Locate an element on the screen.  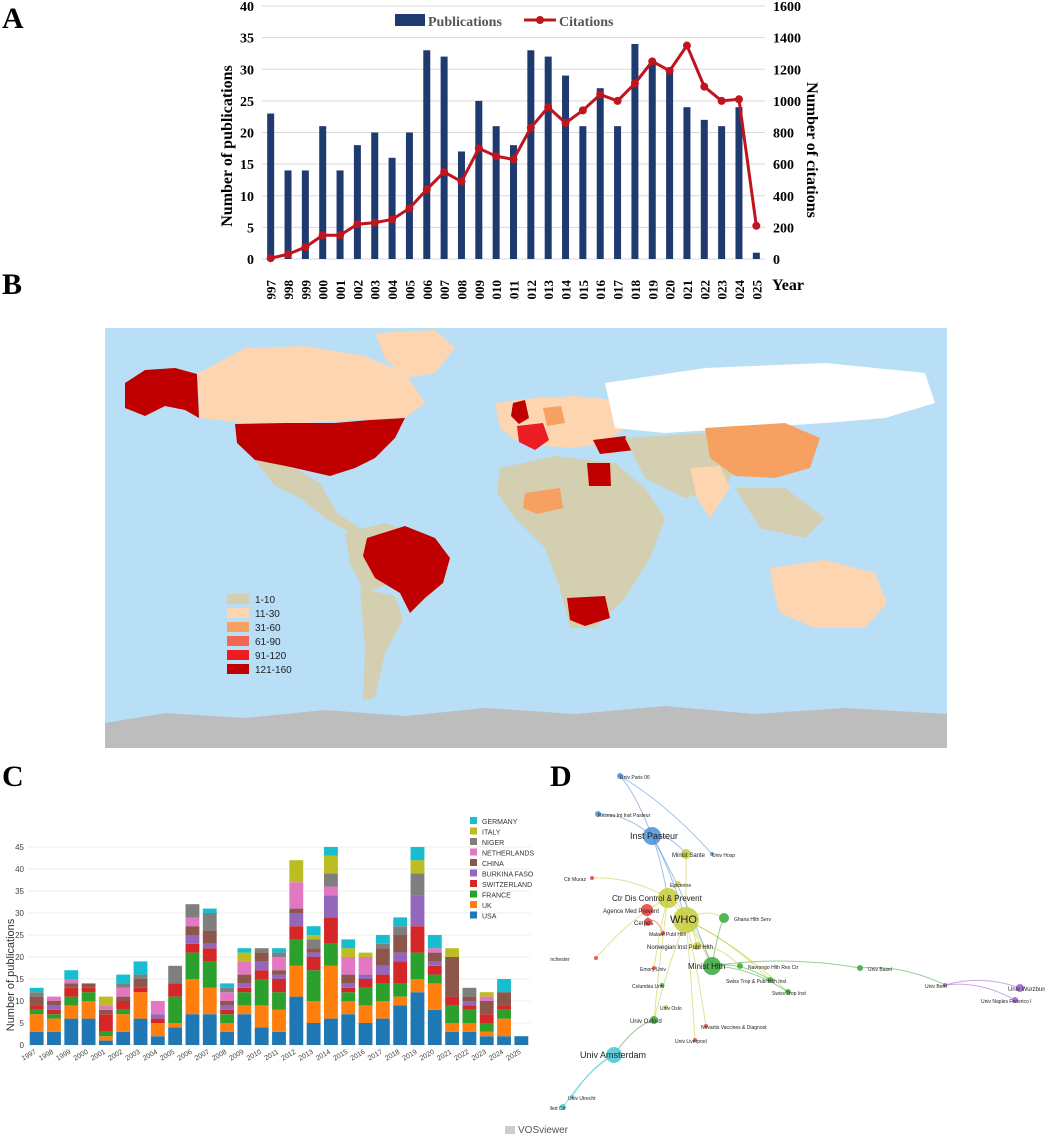
panel-label-c: C is located at coordinates (13, 776).